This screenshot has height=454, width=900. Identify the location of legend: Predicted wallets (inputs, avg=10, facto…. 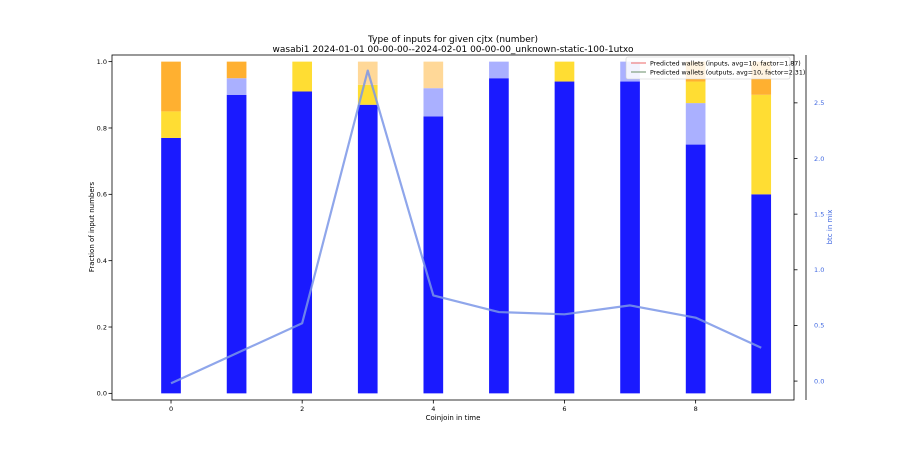
(715, 68).